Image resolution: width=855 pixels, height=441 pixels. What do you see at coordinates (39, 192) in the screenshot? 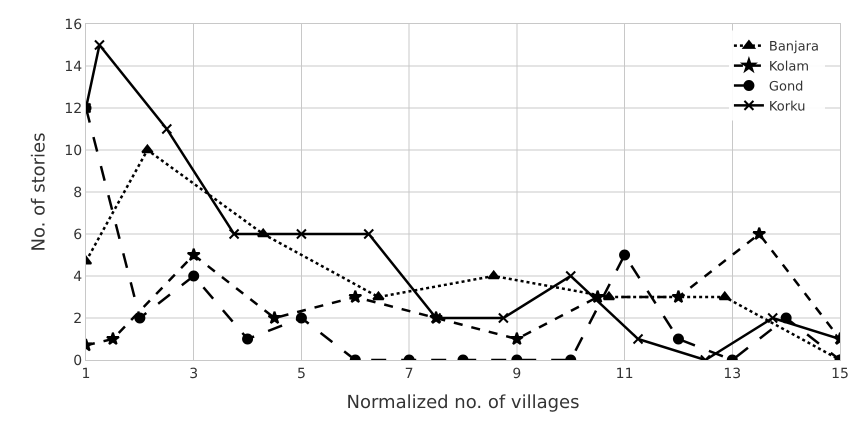
I see `y-axis-title: No. of stories` at bounding box center [39, 192].